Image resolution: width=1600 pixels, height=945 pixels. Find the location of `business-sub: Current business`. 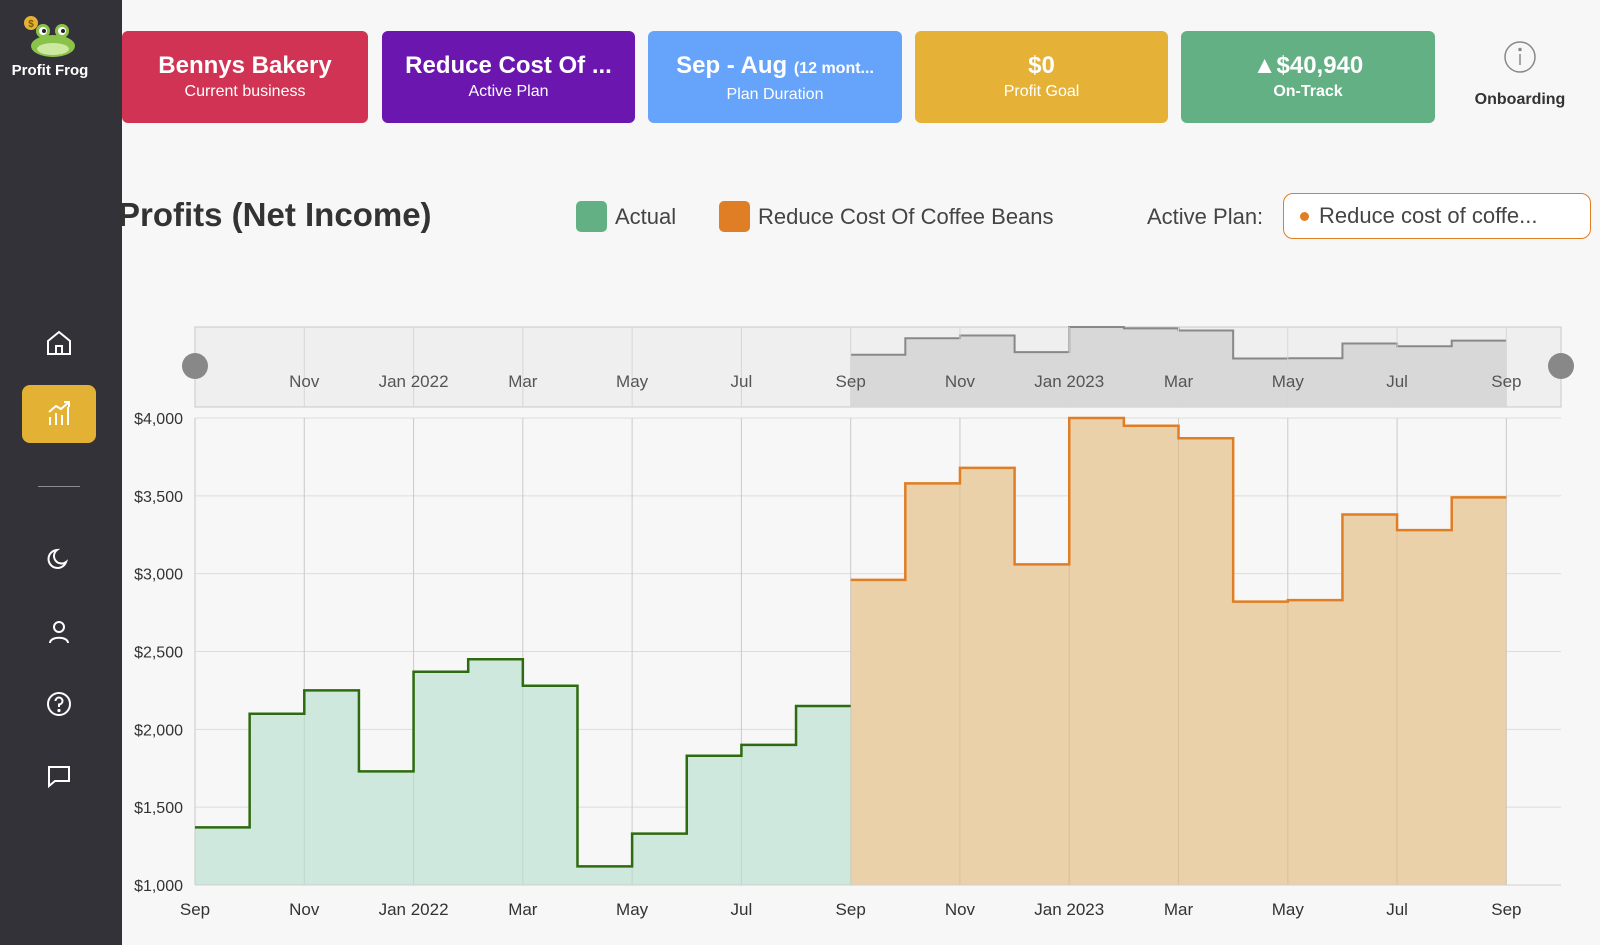

business-sub: Current business is located at coordinates (245, 91).